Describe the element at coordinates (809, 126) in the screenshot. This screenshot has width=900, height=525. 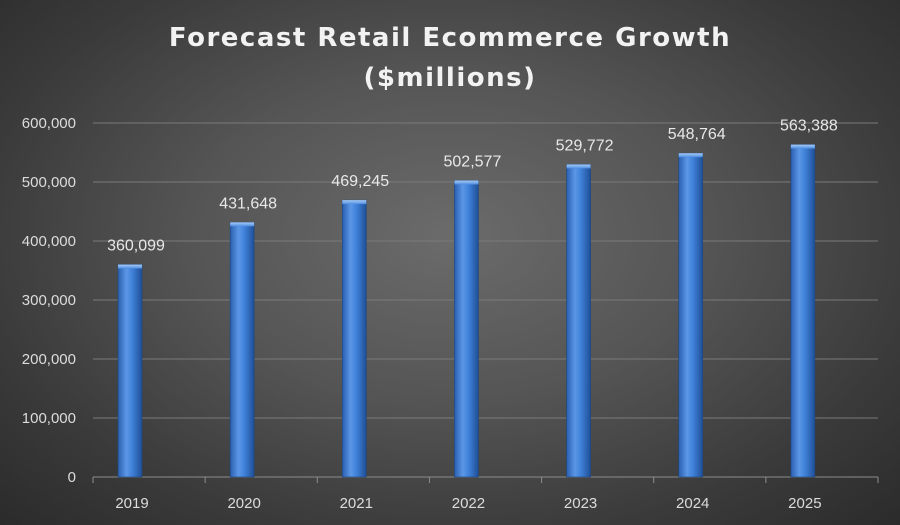
I see `data-label: 563,388` at that location.